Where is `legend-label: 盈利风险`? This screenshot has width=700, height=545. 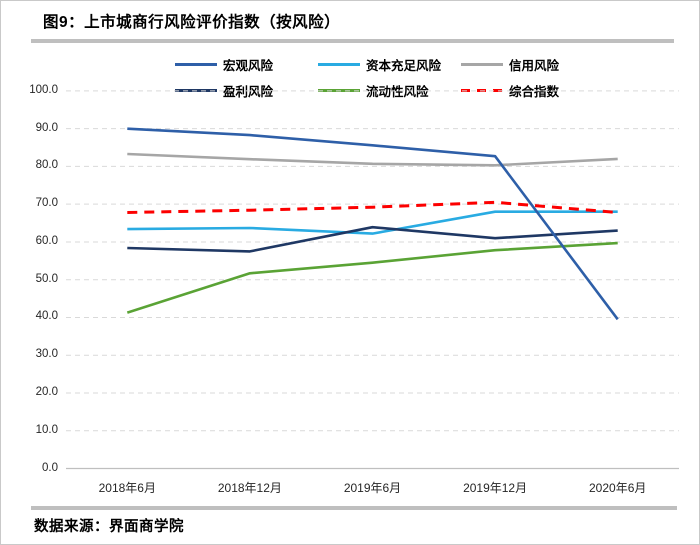 legend-label: 盈利风险 is located at coordinates (248, 91).